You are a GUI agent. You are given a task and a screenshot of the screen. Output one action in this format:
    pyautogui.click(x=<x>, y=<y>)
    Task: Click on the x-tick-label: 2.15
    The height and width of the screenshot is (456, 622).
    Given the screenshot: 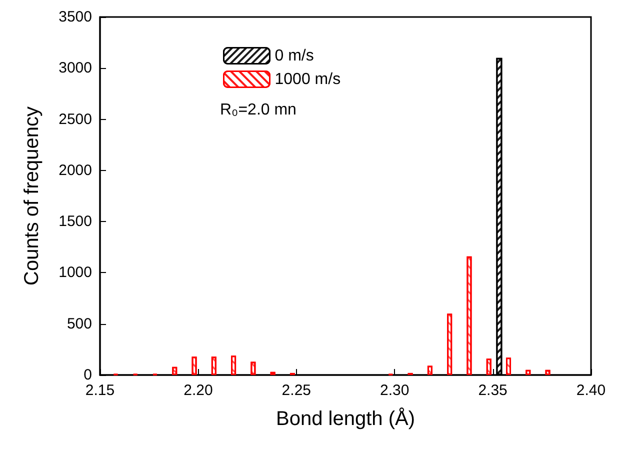 What is the action you would take?
    pyautogui.click(x=100, y=390)
    